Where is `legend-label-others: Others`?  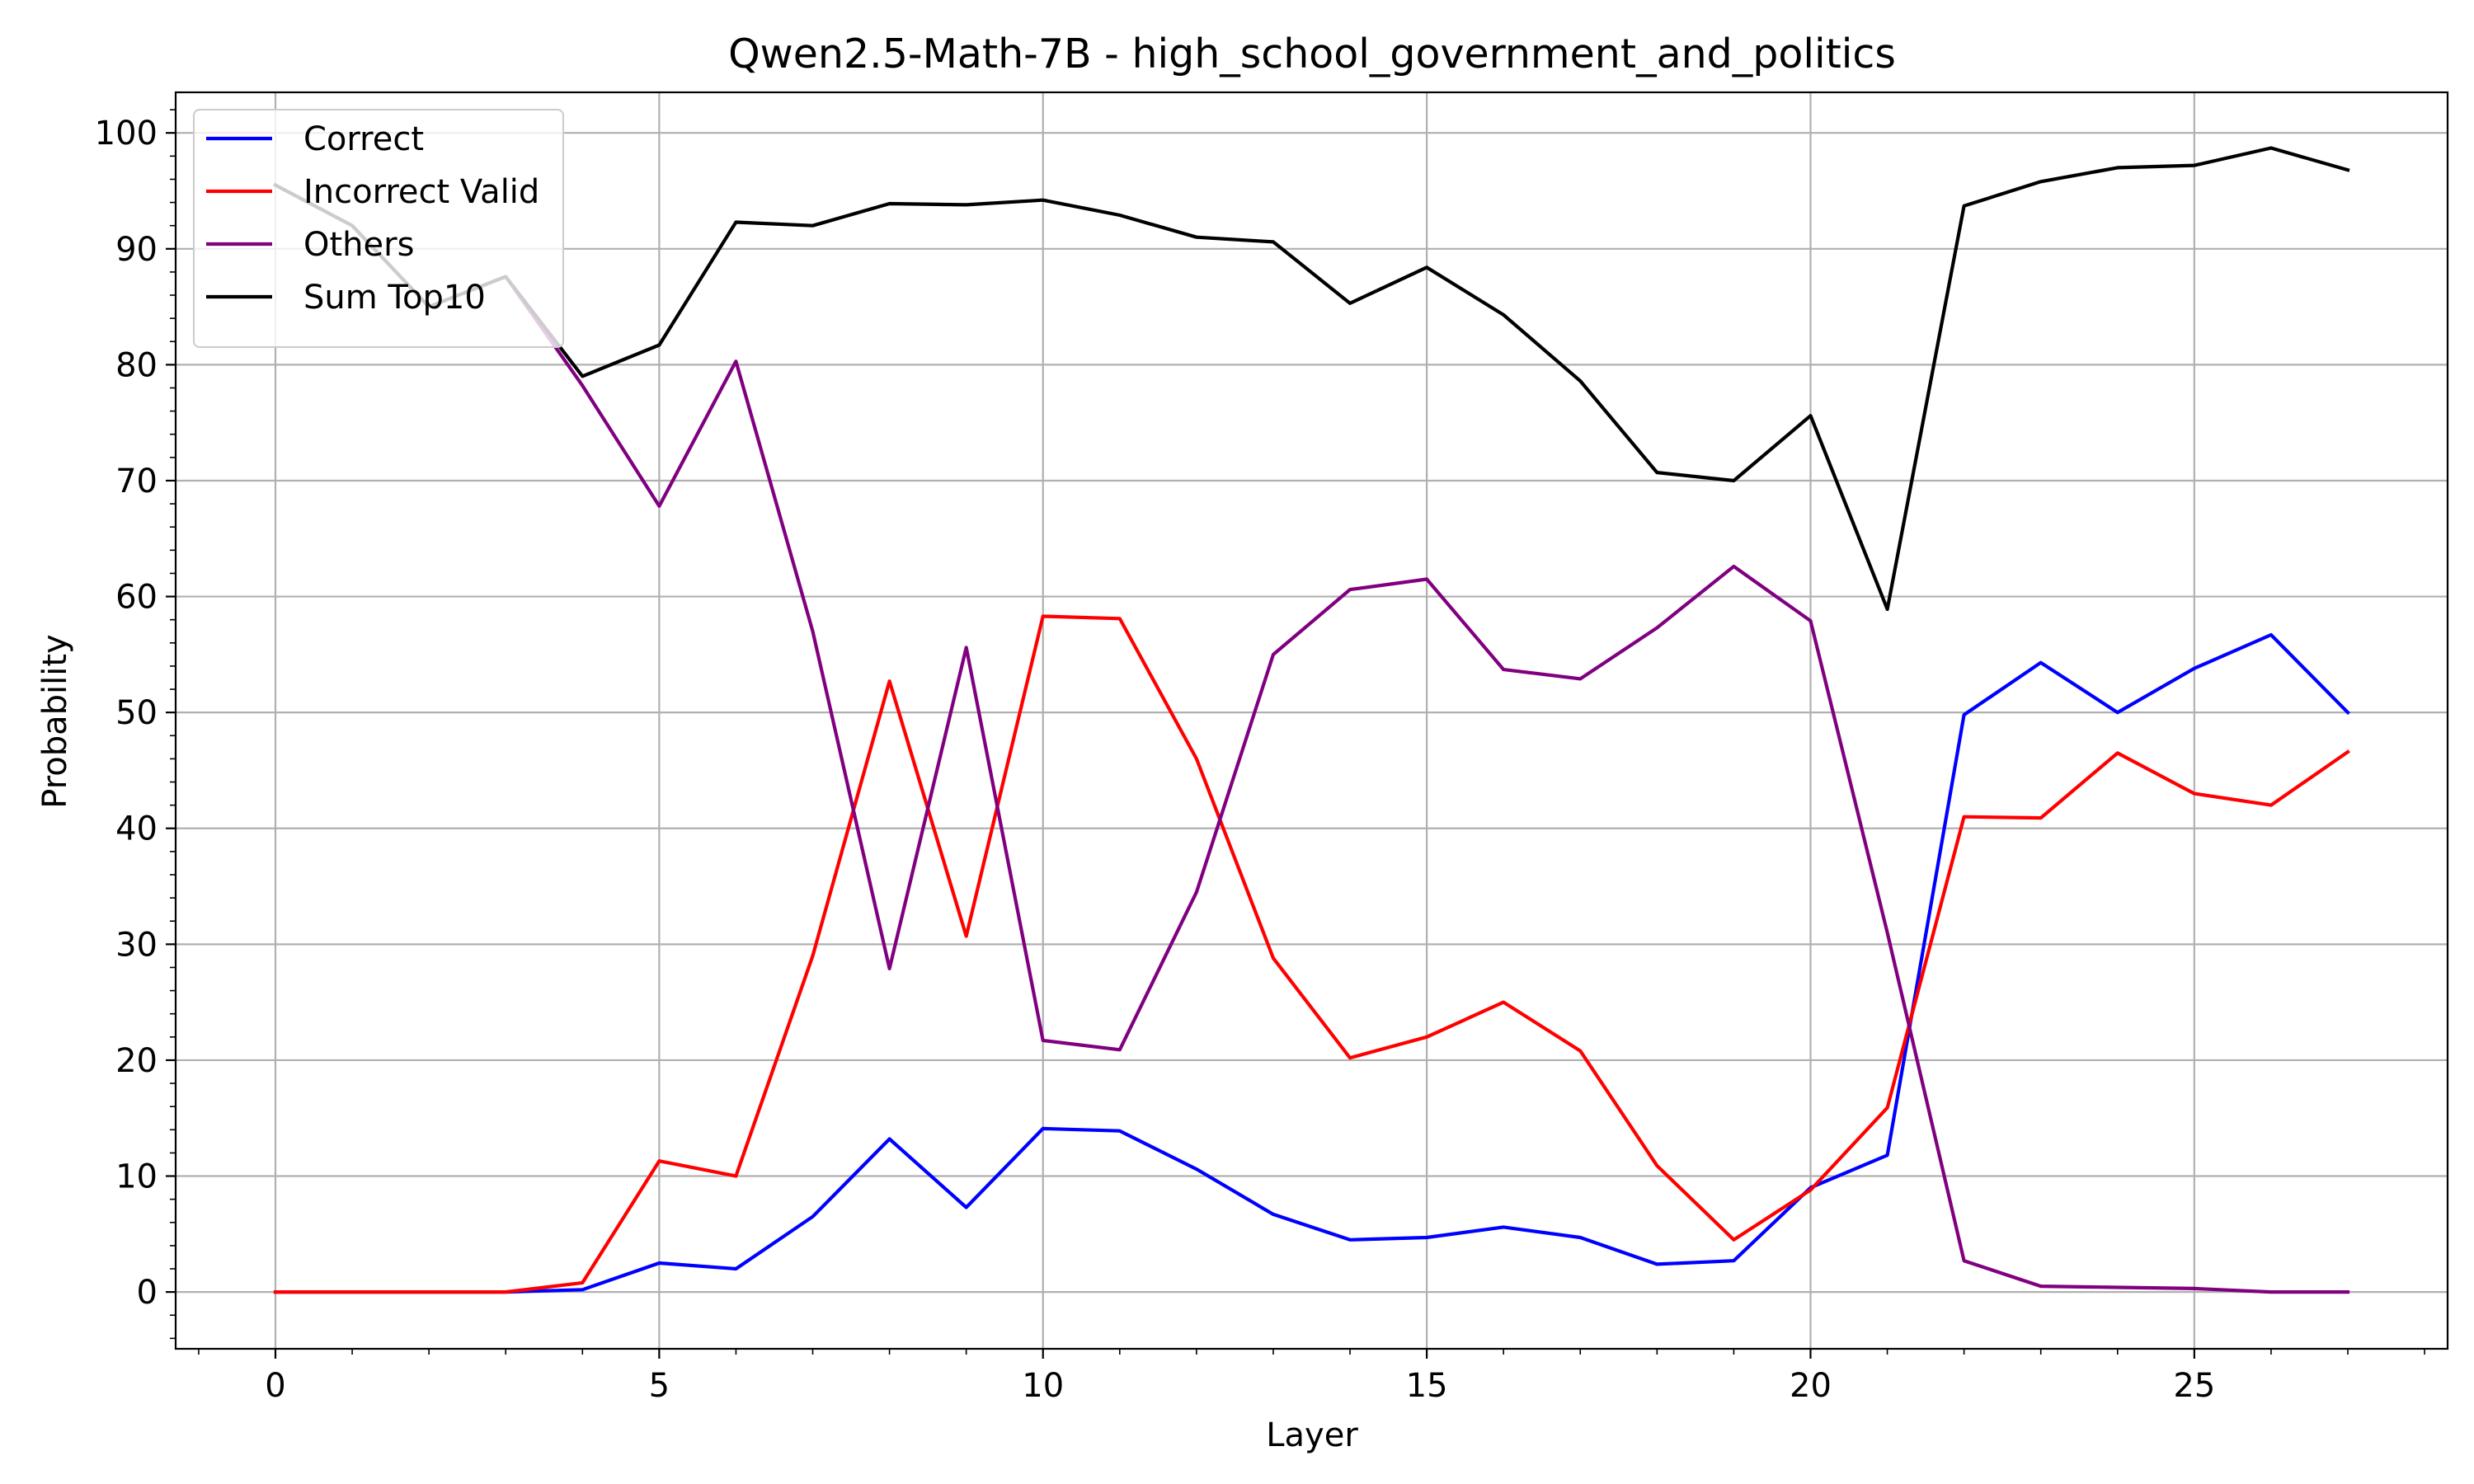
legend-label-others: Others is located at coordinates (358, 245).